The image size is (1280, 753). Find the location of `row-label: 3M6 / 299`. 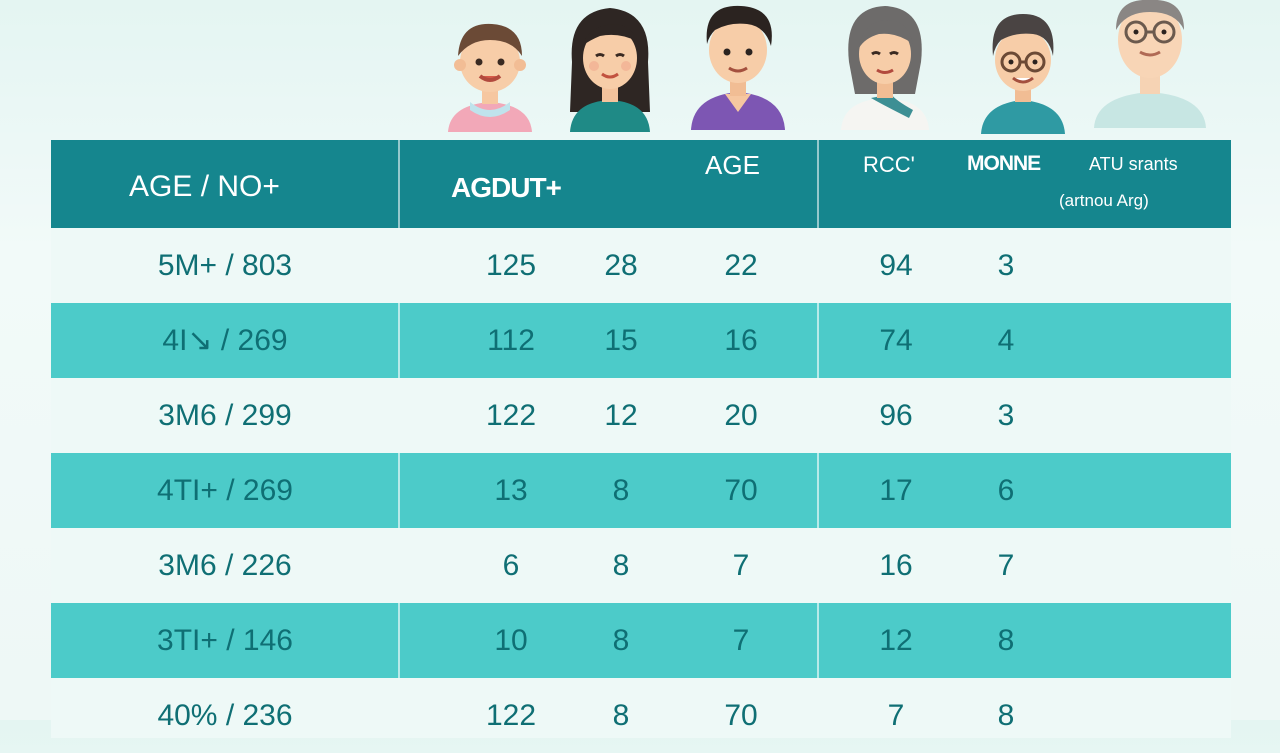

row-label: 3M6 / 299 is located at coordinates (225, 415).